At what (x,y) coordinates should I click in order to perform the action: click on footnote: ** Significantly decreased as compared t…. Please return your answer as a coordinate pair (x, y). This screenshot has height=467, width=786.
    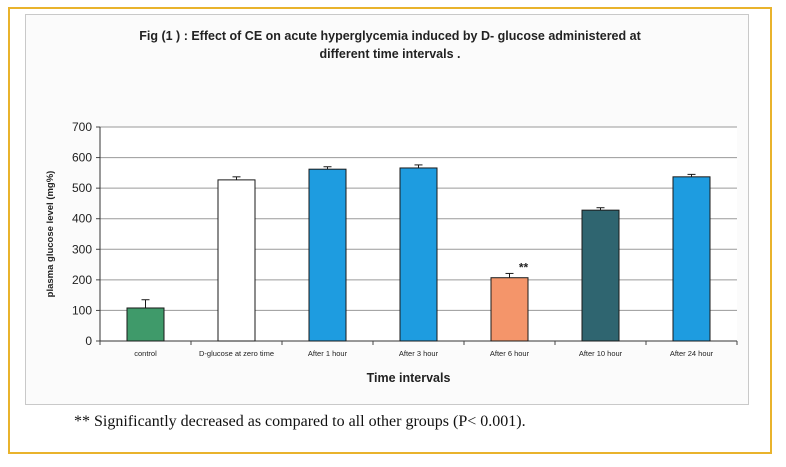
    Looking at the image, I should click on (300, 421).